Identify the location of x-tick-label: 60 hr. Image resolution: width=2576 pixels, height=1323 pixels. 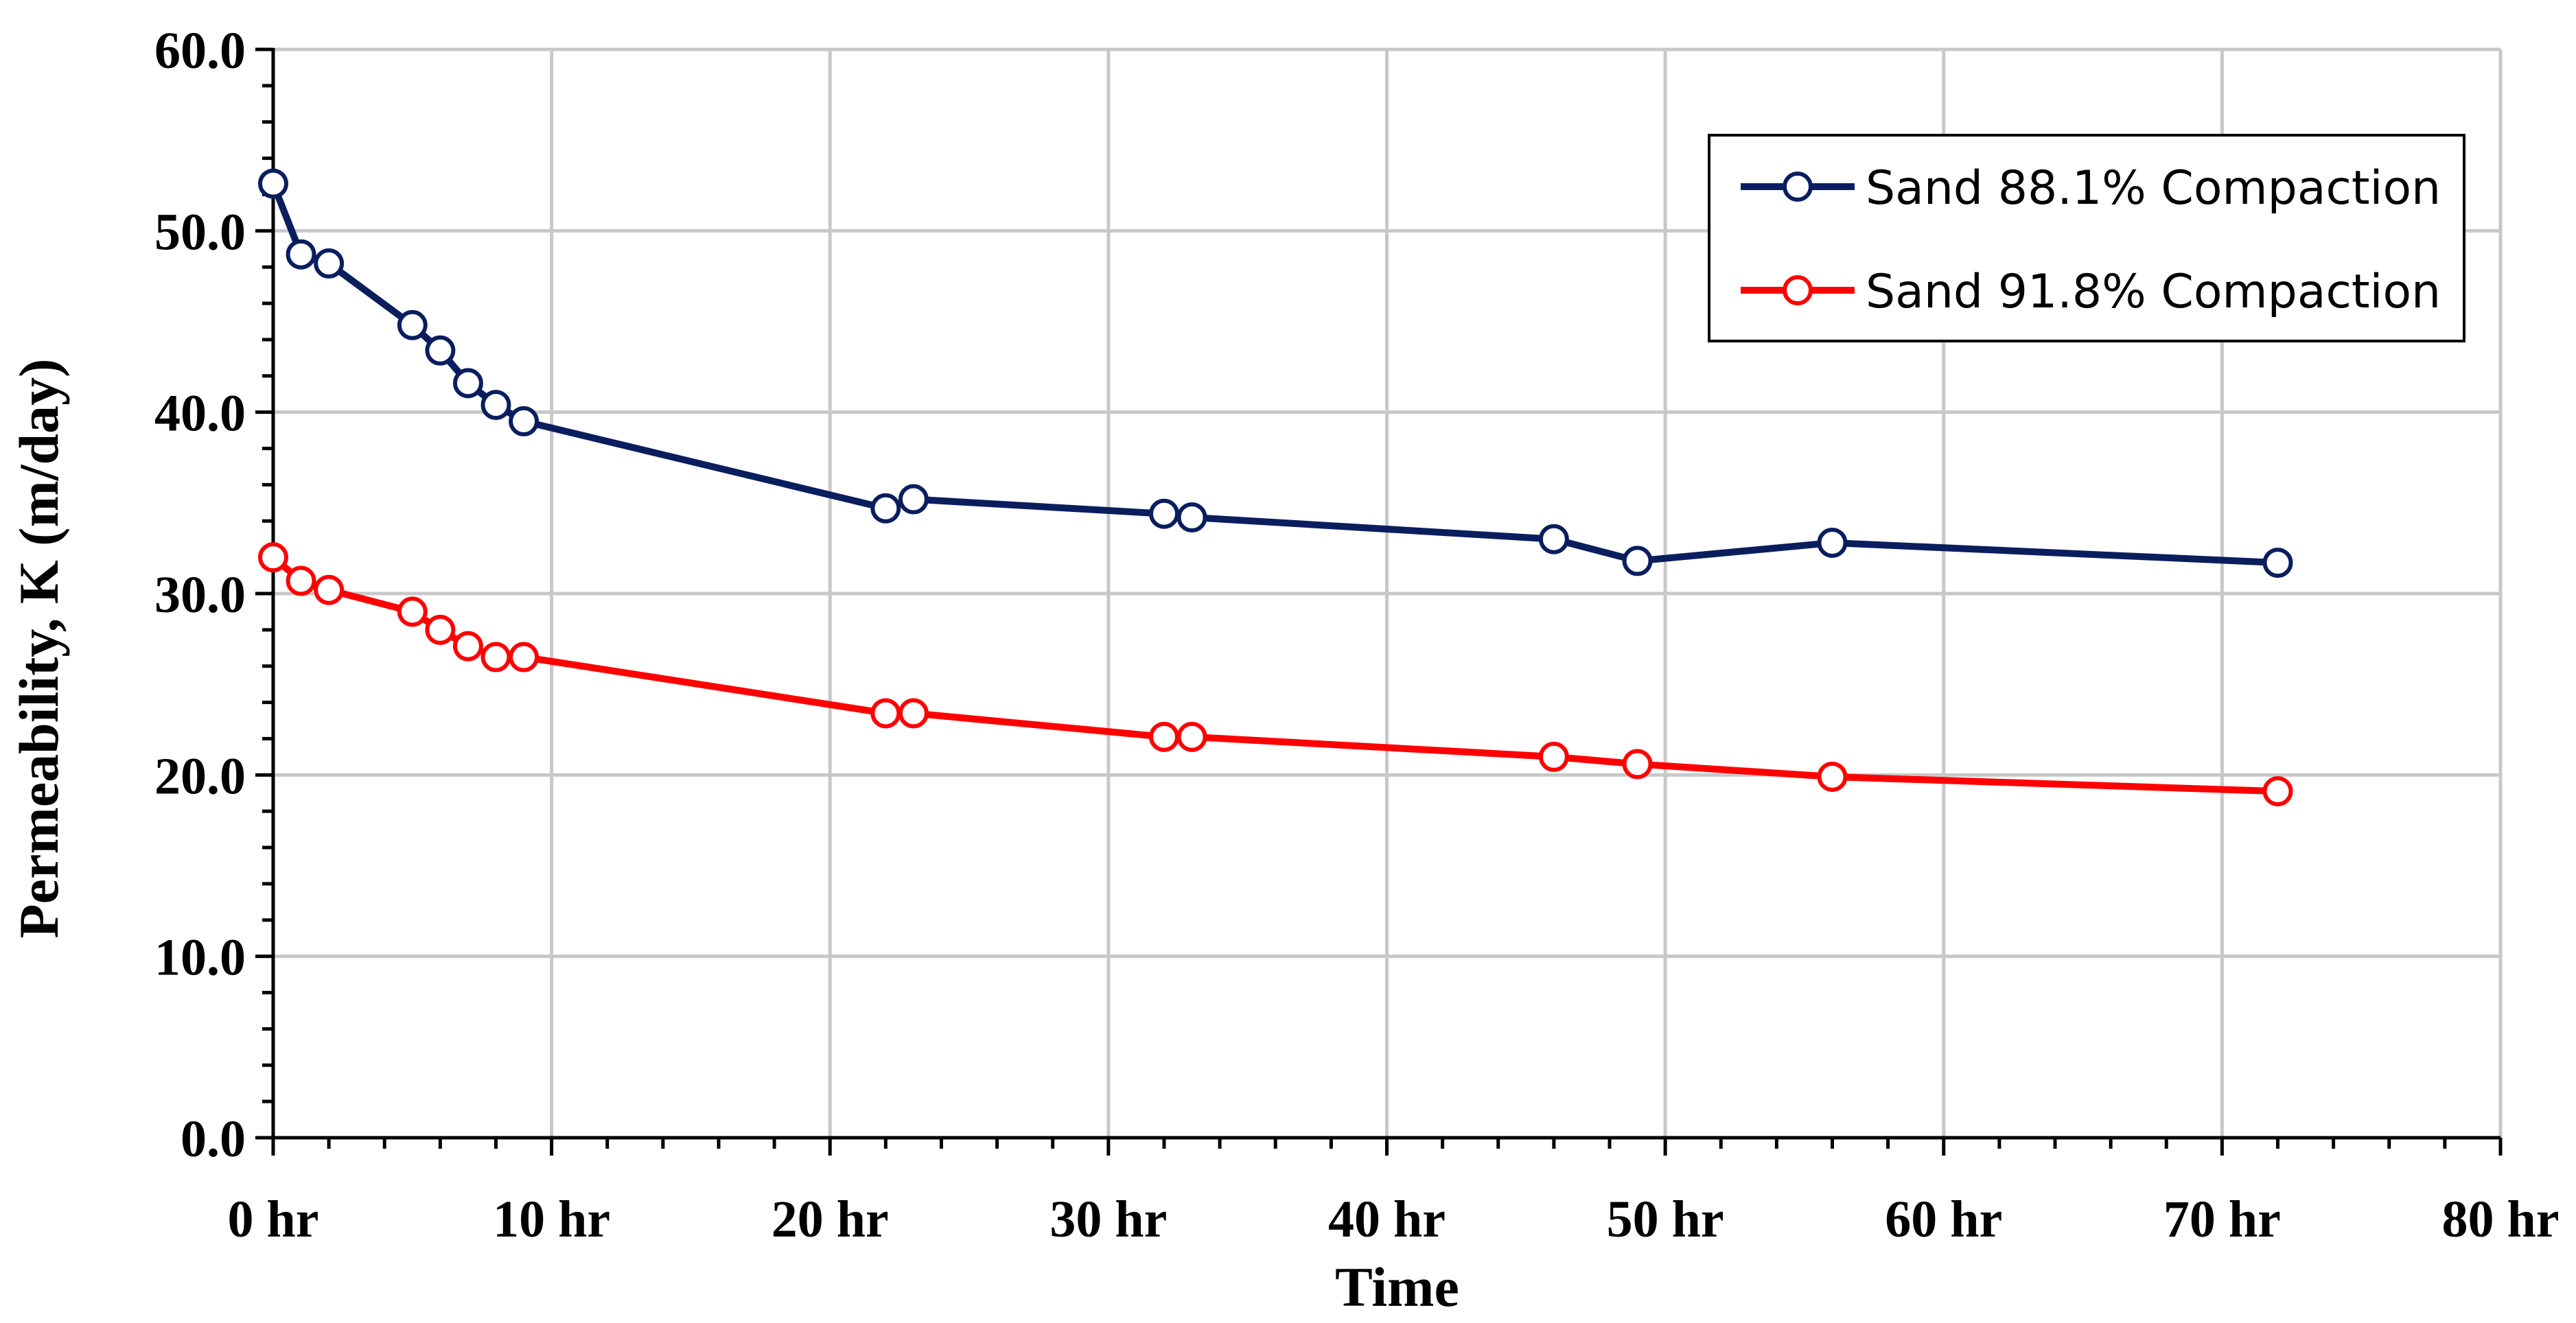
(1943, 1219).